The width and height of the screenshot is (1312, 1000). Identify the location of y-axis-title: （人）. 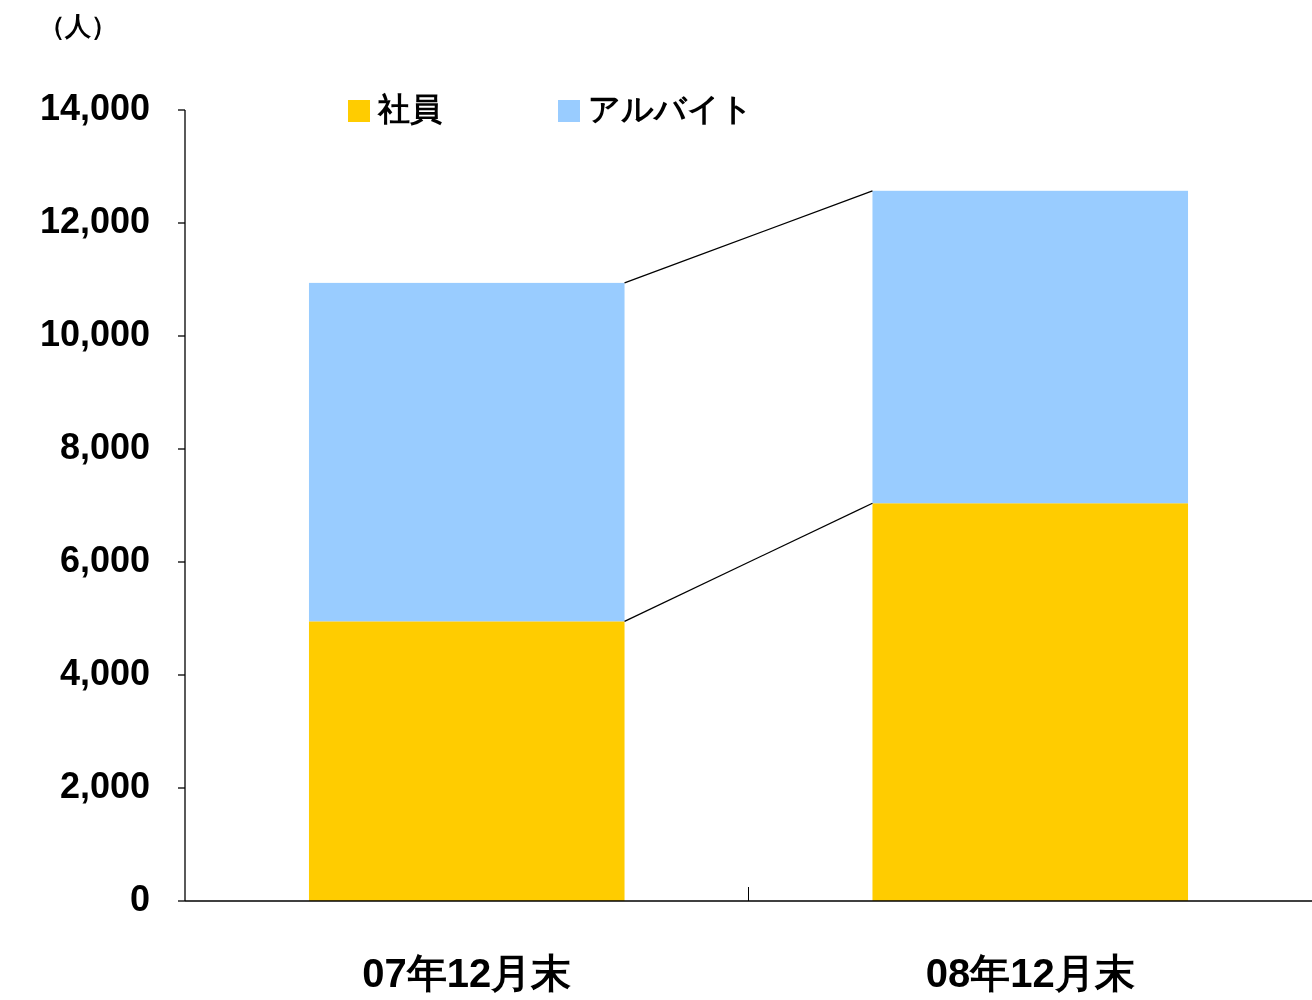
(78, 25).